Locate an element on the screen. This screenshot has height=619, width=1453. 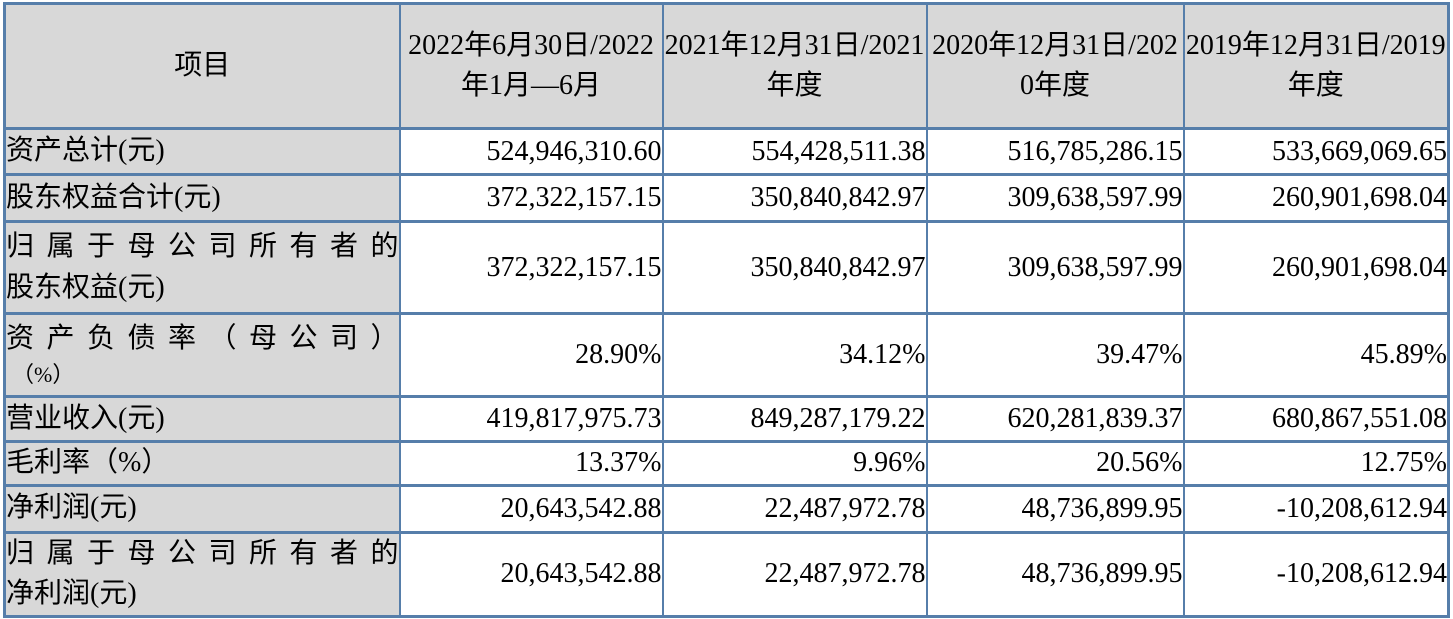
value-cell: 524,946,310.60 is located at coordinates (531, 151).